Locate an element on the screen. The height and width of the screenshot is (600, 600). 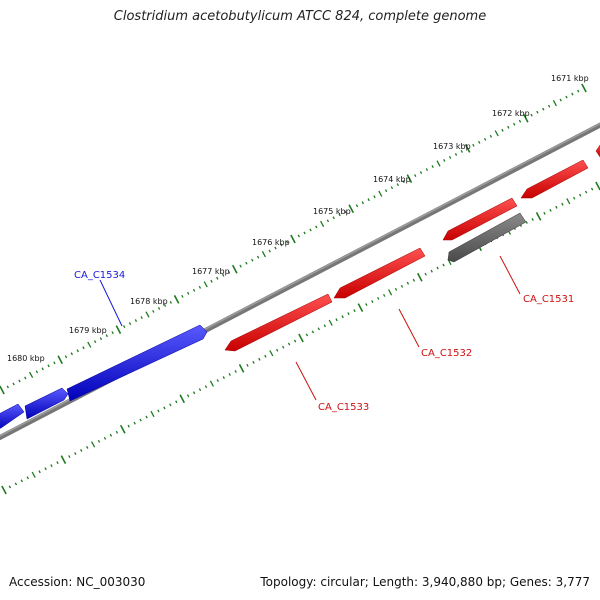
leader-line-ca-c1534 is located at coordinates (111, 303).